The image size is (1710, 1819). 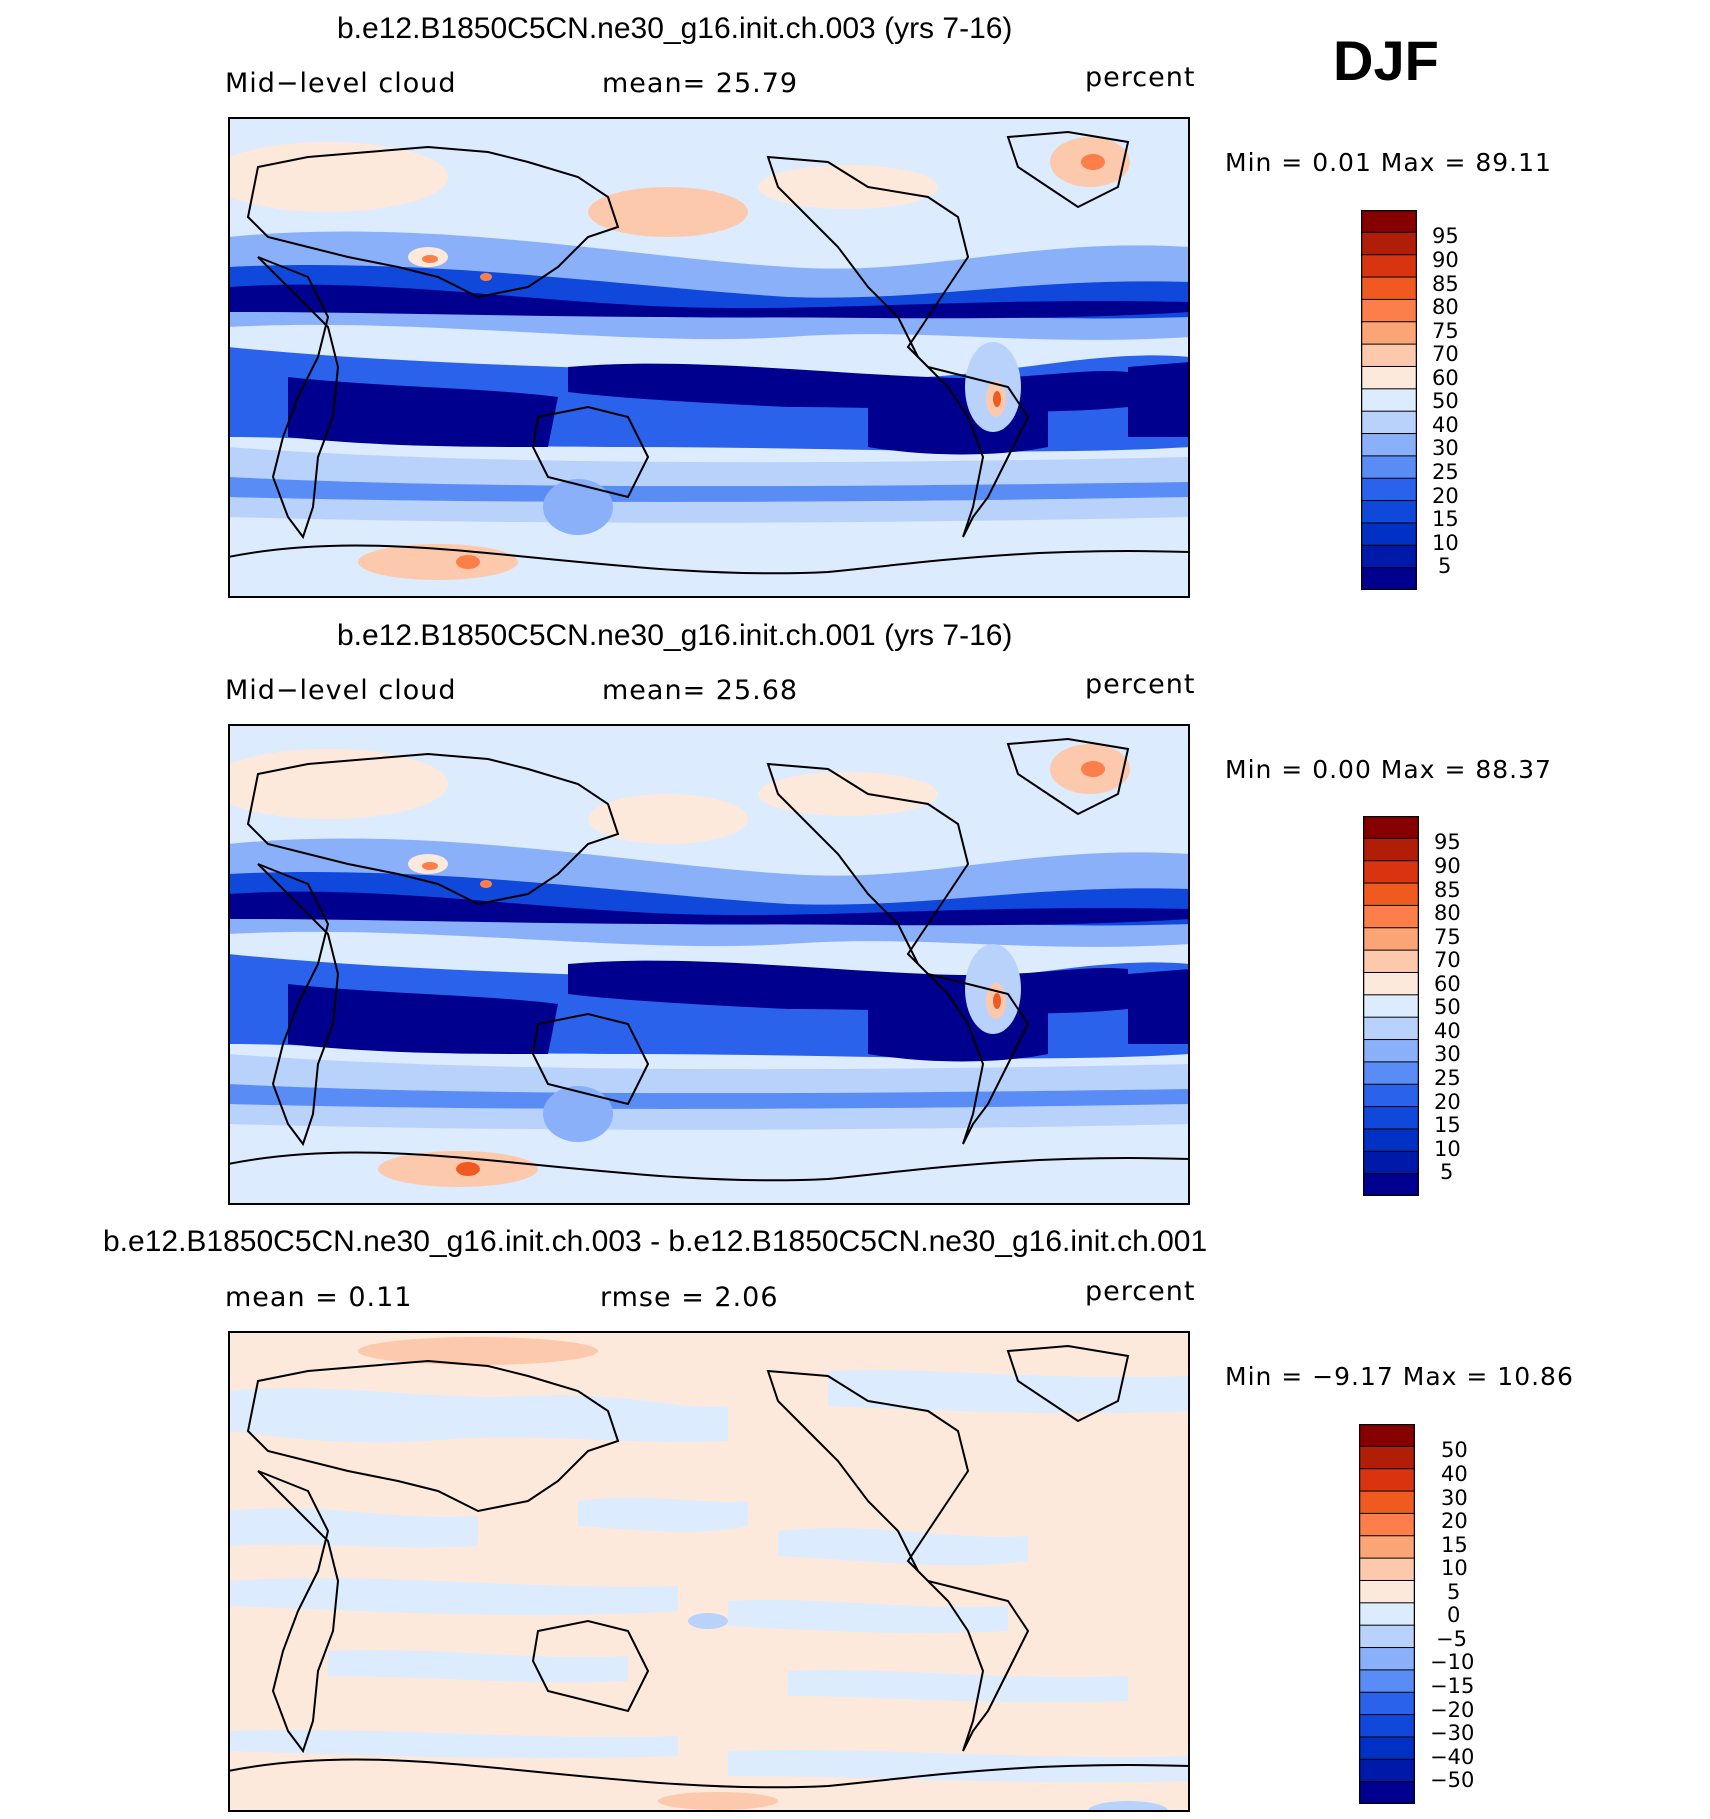 I want to click on panel-2-level-label: 10, so click(x=1447, y=1149).